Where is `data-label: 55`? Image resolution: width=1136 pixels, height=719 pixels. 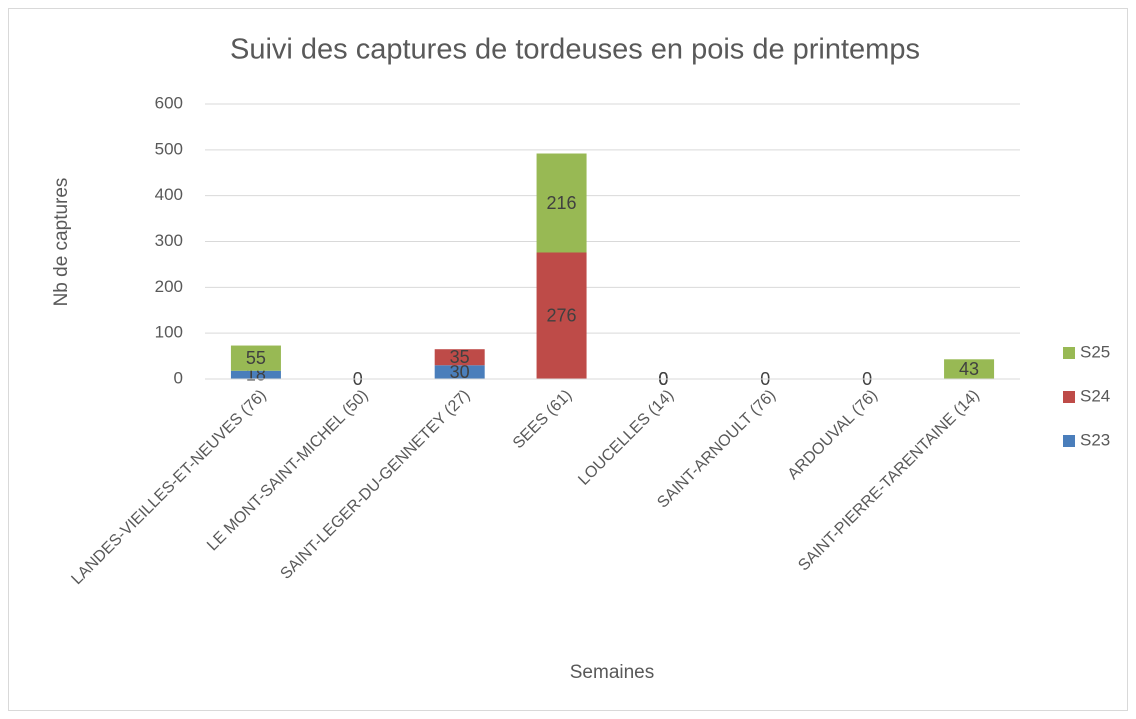
data-label: 55 is located at coordinates (256, 358).